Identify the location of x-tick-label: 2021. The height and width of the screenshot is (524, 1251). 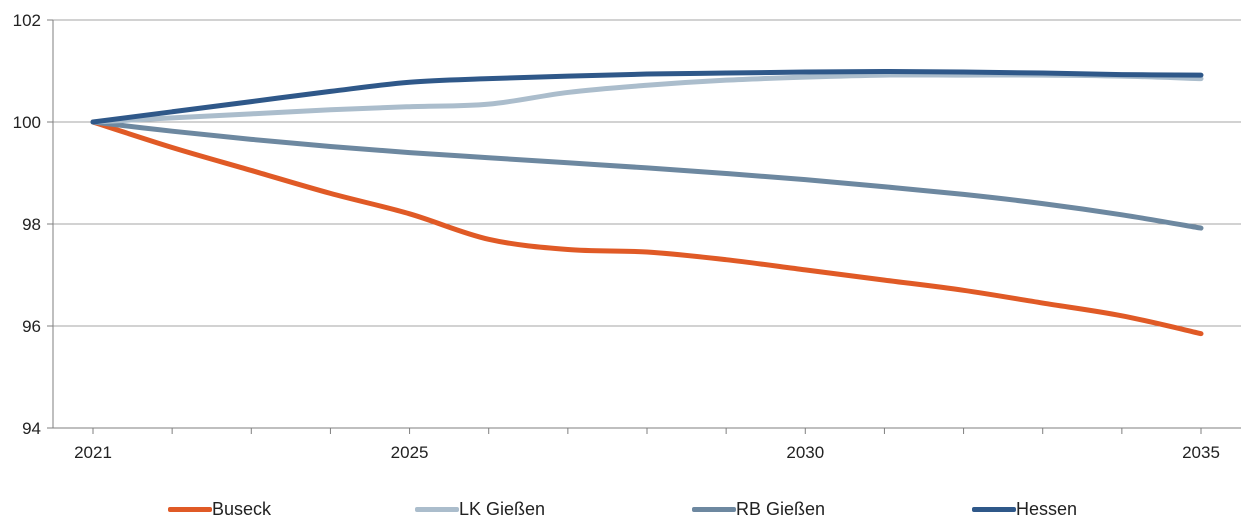
(93, 452).